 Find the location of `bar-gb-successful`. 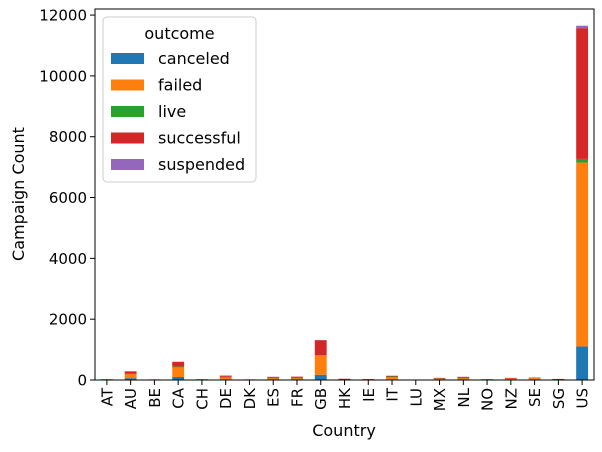

bar-gb-successful is located at coordinates (320, 348).